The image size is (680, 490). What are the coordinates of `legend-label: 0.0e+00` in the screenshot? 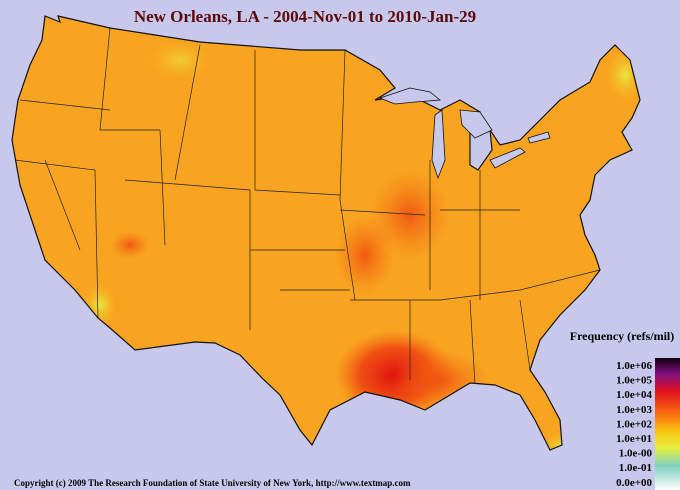 It's located at (634, 483).